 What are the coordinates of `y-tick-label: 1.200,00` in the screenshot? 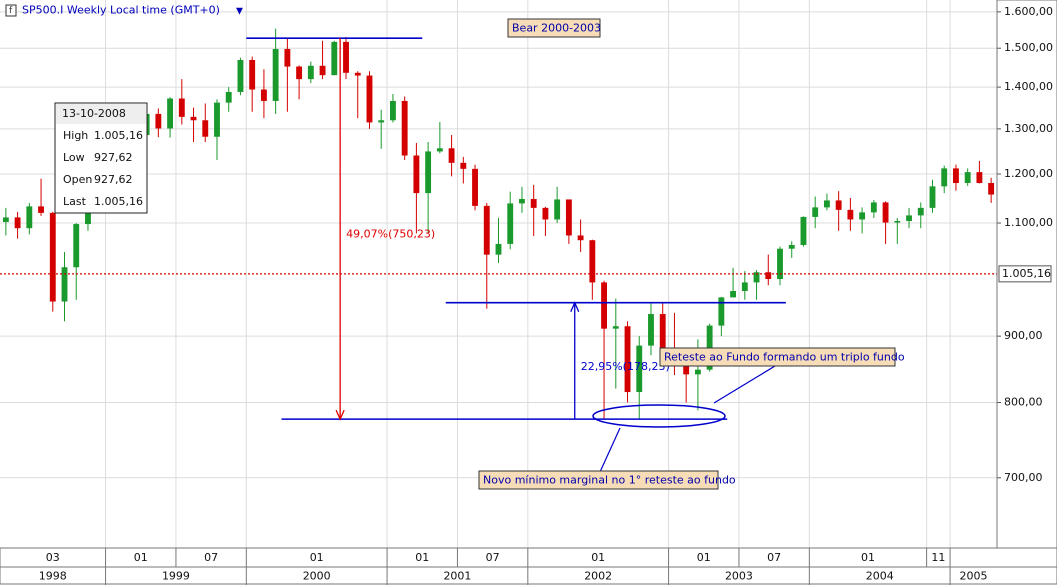 It's located at (1028, 173).